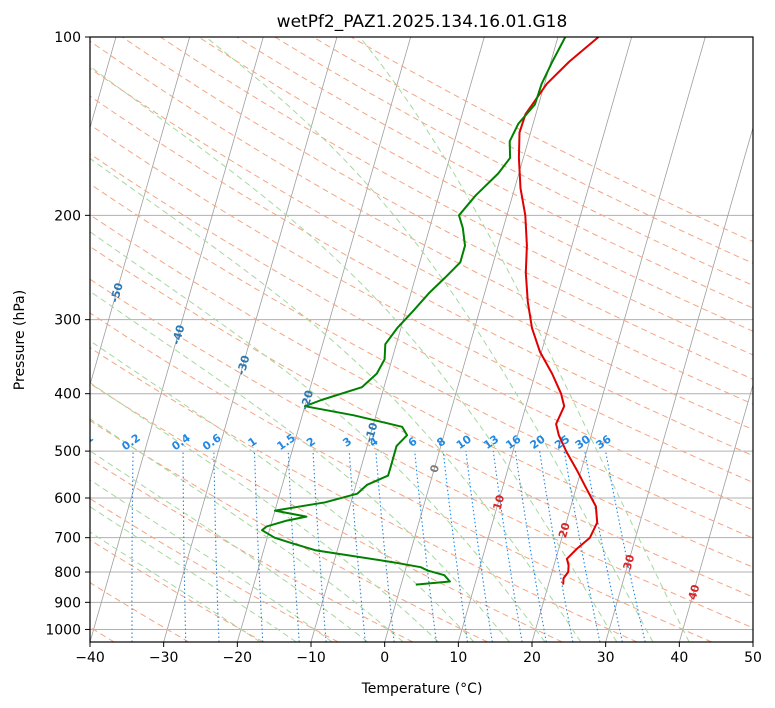  What do you see at coordinates (583, 442) in the screenshot?
I see `mixing-ratio-label: 30` at bounding box center [583, 442].